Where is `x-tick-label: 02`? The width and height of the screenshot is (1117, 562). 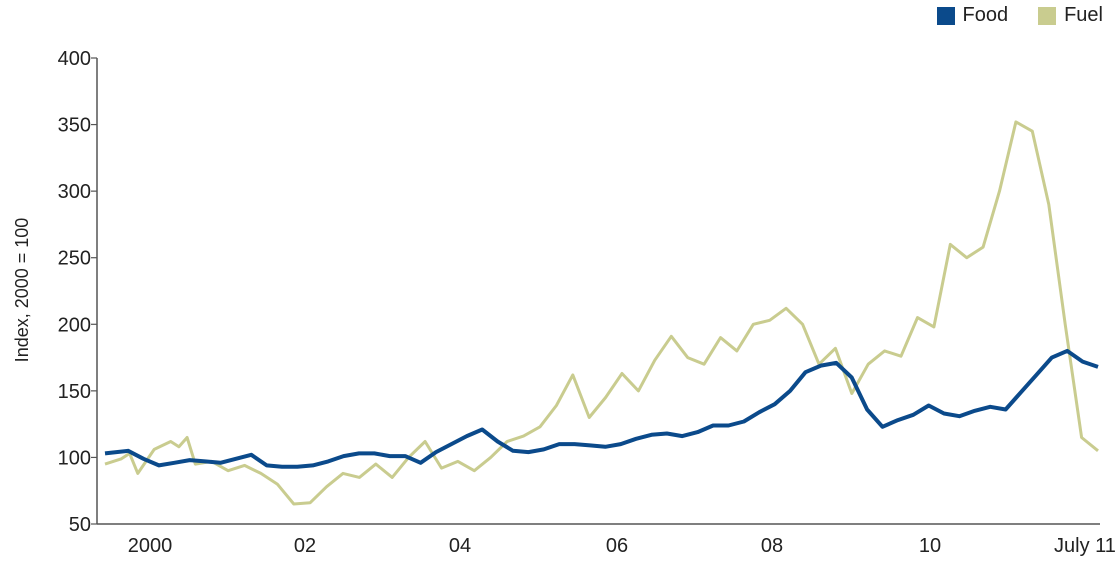 x-tick-label: 02 is located at coordinates (305, 546).